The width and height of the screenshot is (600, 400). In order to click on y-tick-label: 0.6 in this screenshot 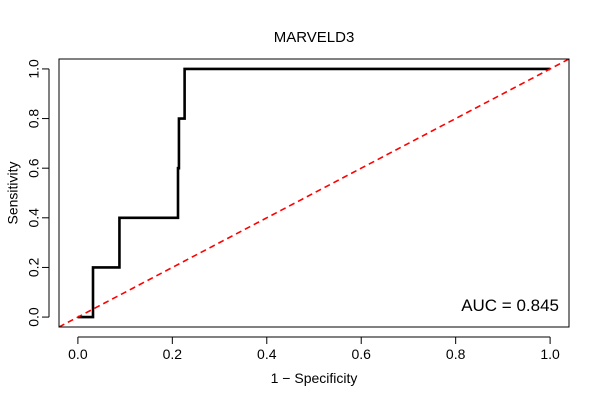, I will do `click(34, 168)`.